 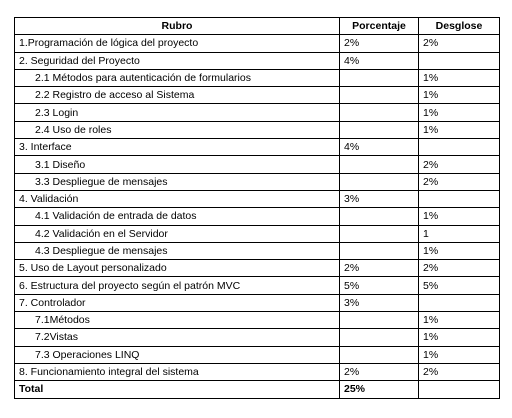 What do you see at coordinates (177, 372) in the screenshot?
I see `rubro-cell: 8. Funcionamiento integral del sistema` at bounding box center [177, 372].